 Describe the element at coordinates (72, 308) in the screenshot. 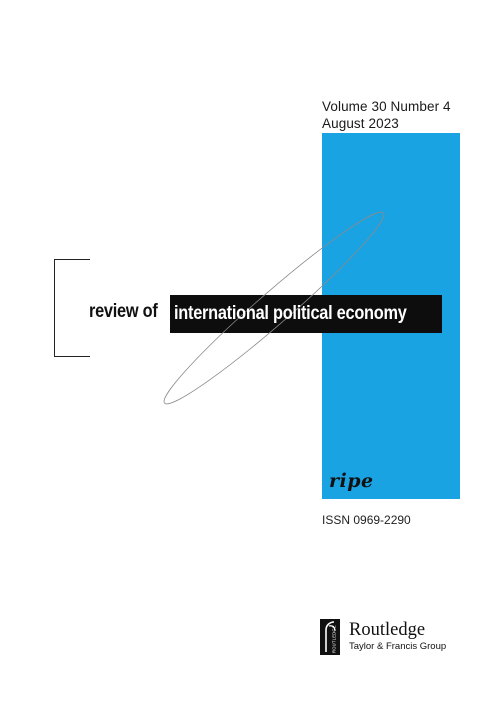

I see `left-bracket-decoration` at that location.